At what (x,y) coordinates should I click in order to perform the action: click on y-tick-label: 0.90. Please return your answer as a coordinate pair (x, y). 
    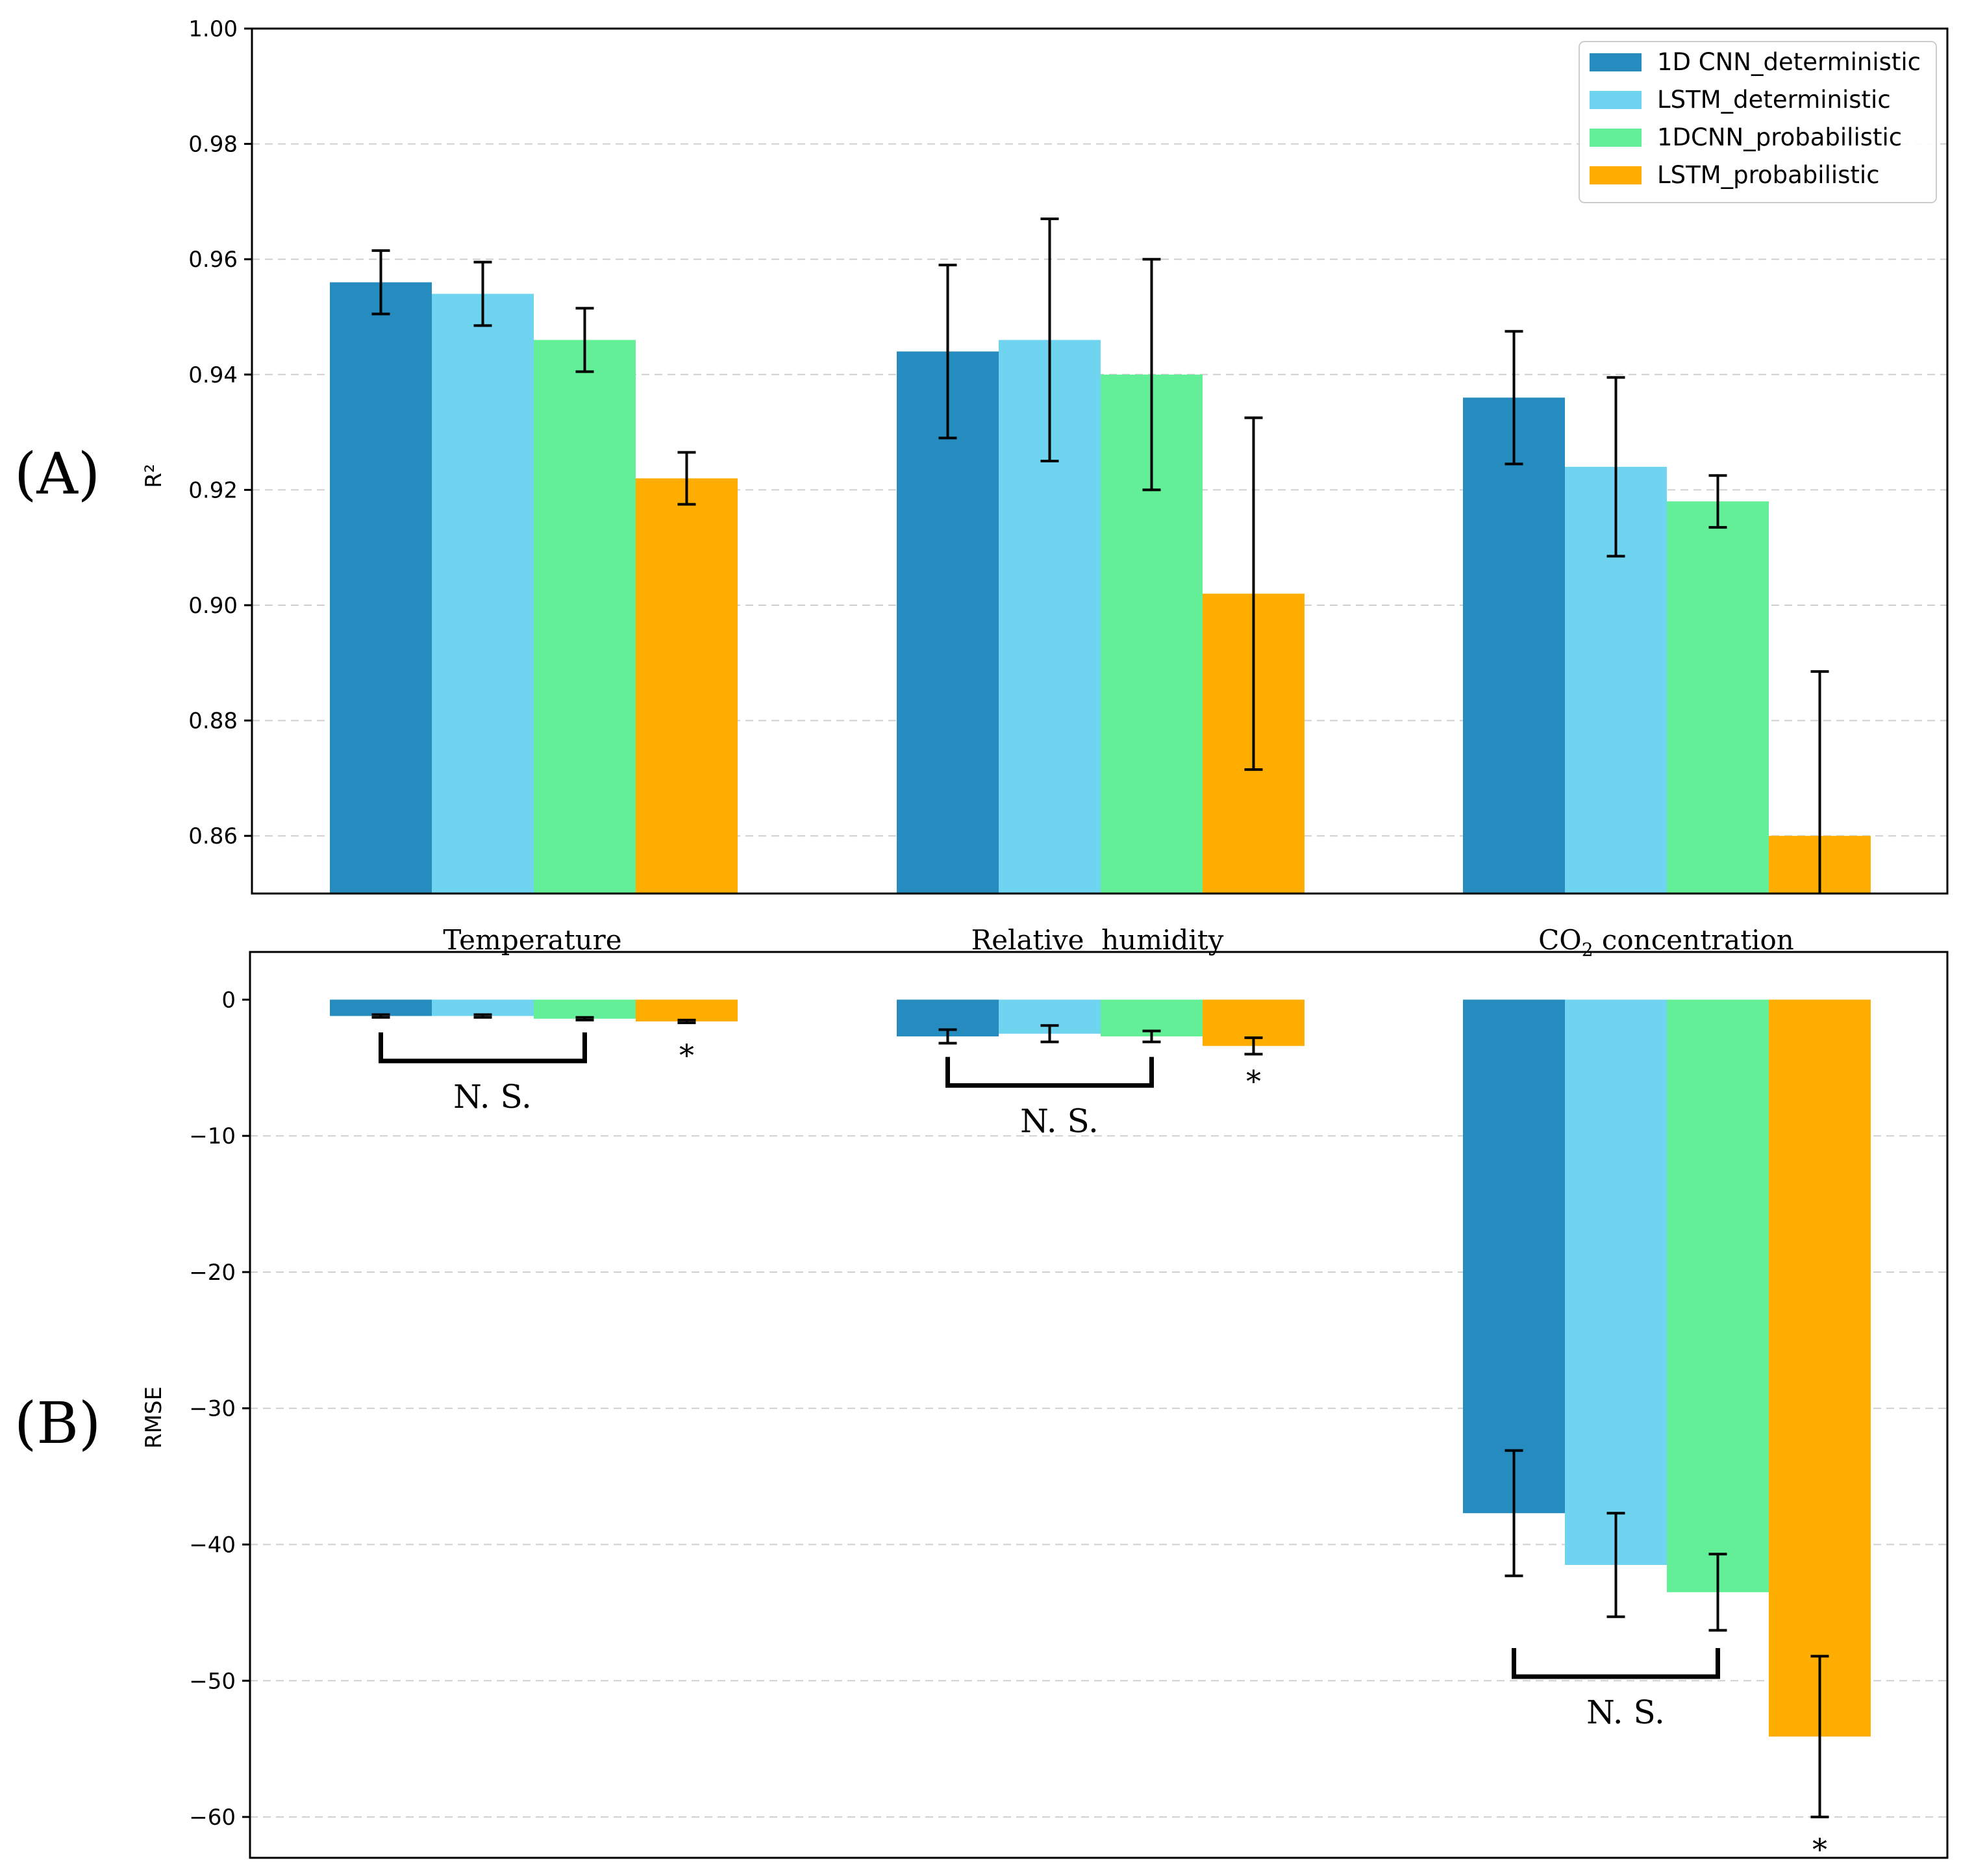
    Looking at the image, I should click on (213, 606).